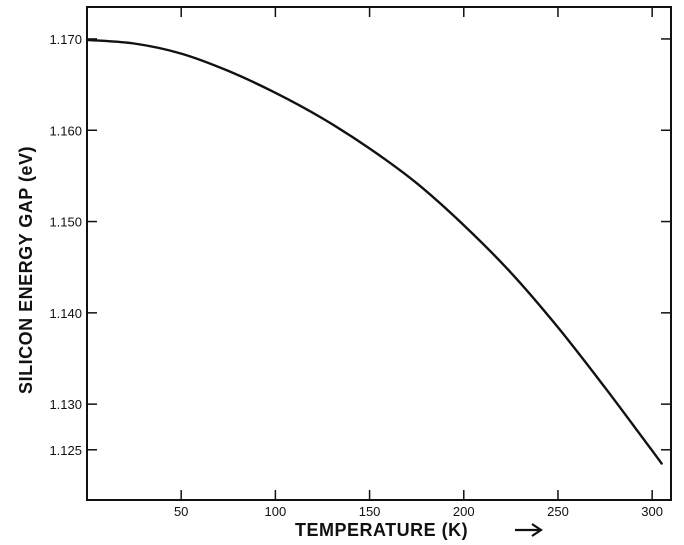 The image size is (684, 545). Describe the element at coordinates (65, 404) in the screenshot. I see `y-tick-label: 1.130` at that location.